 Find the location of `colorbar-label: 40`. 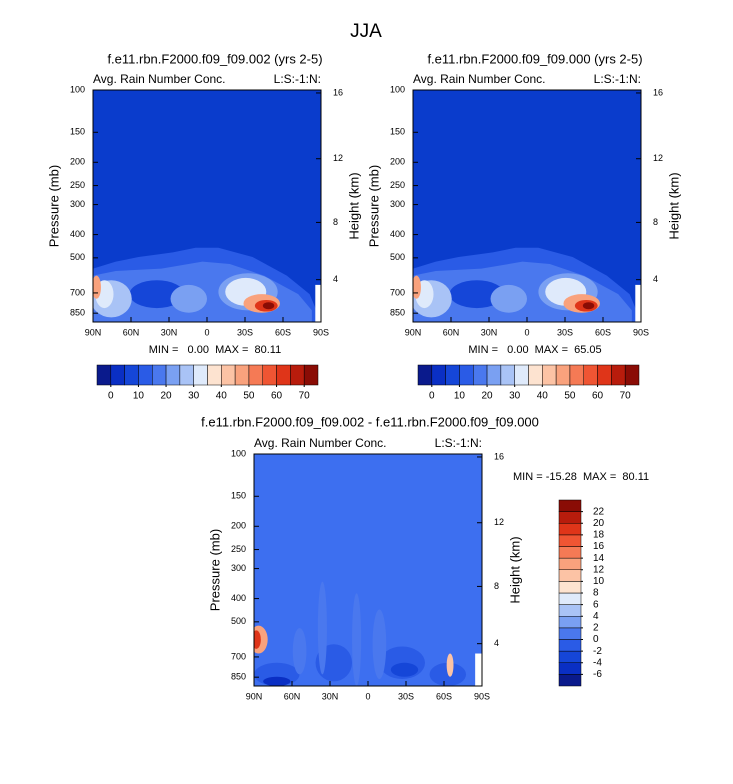

colorbar-label: 40 is located at coordinates (222, 396).